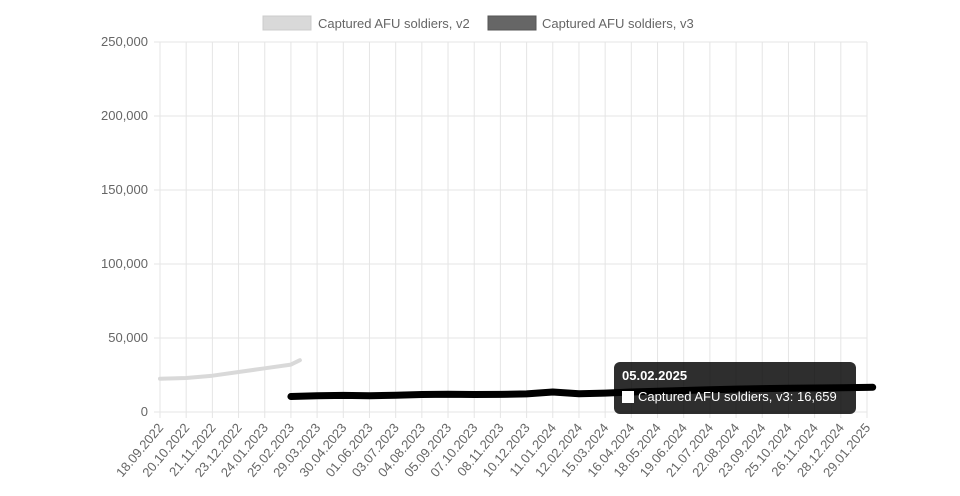  Describe the element at coordinates (124, 41) in the screenshot. I see `y-tick-label: 250,000` at that location.